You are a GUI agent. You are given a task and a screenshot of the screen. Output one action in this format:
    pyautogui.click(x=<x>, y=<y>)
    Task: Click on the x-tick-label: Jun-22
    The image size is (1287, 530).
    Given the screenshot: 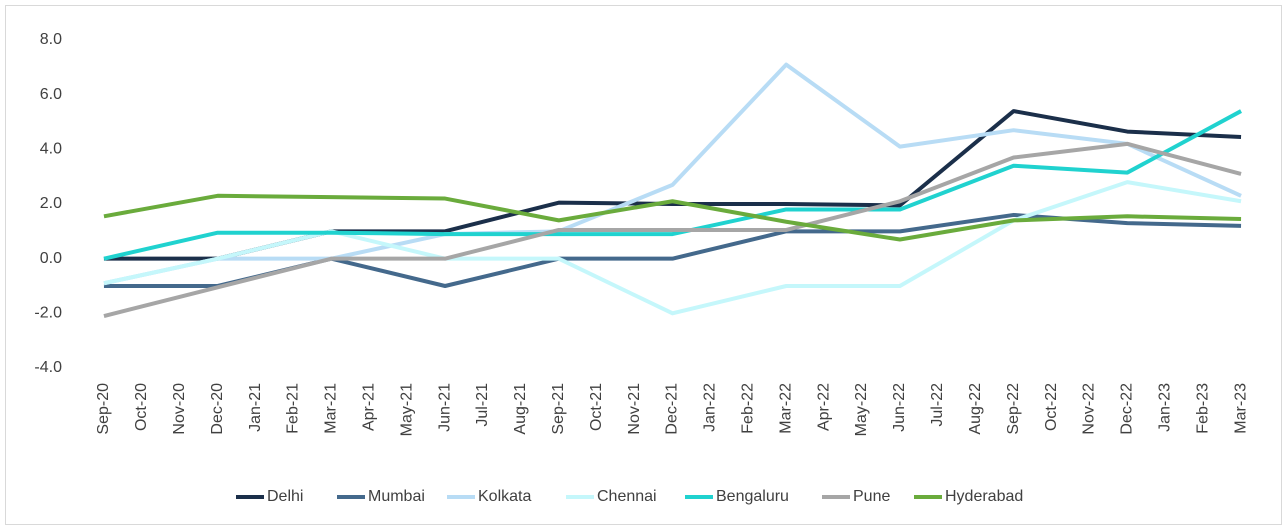 What is the action you would take?
    pyautogui.click(x=899, y=407)
    